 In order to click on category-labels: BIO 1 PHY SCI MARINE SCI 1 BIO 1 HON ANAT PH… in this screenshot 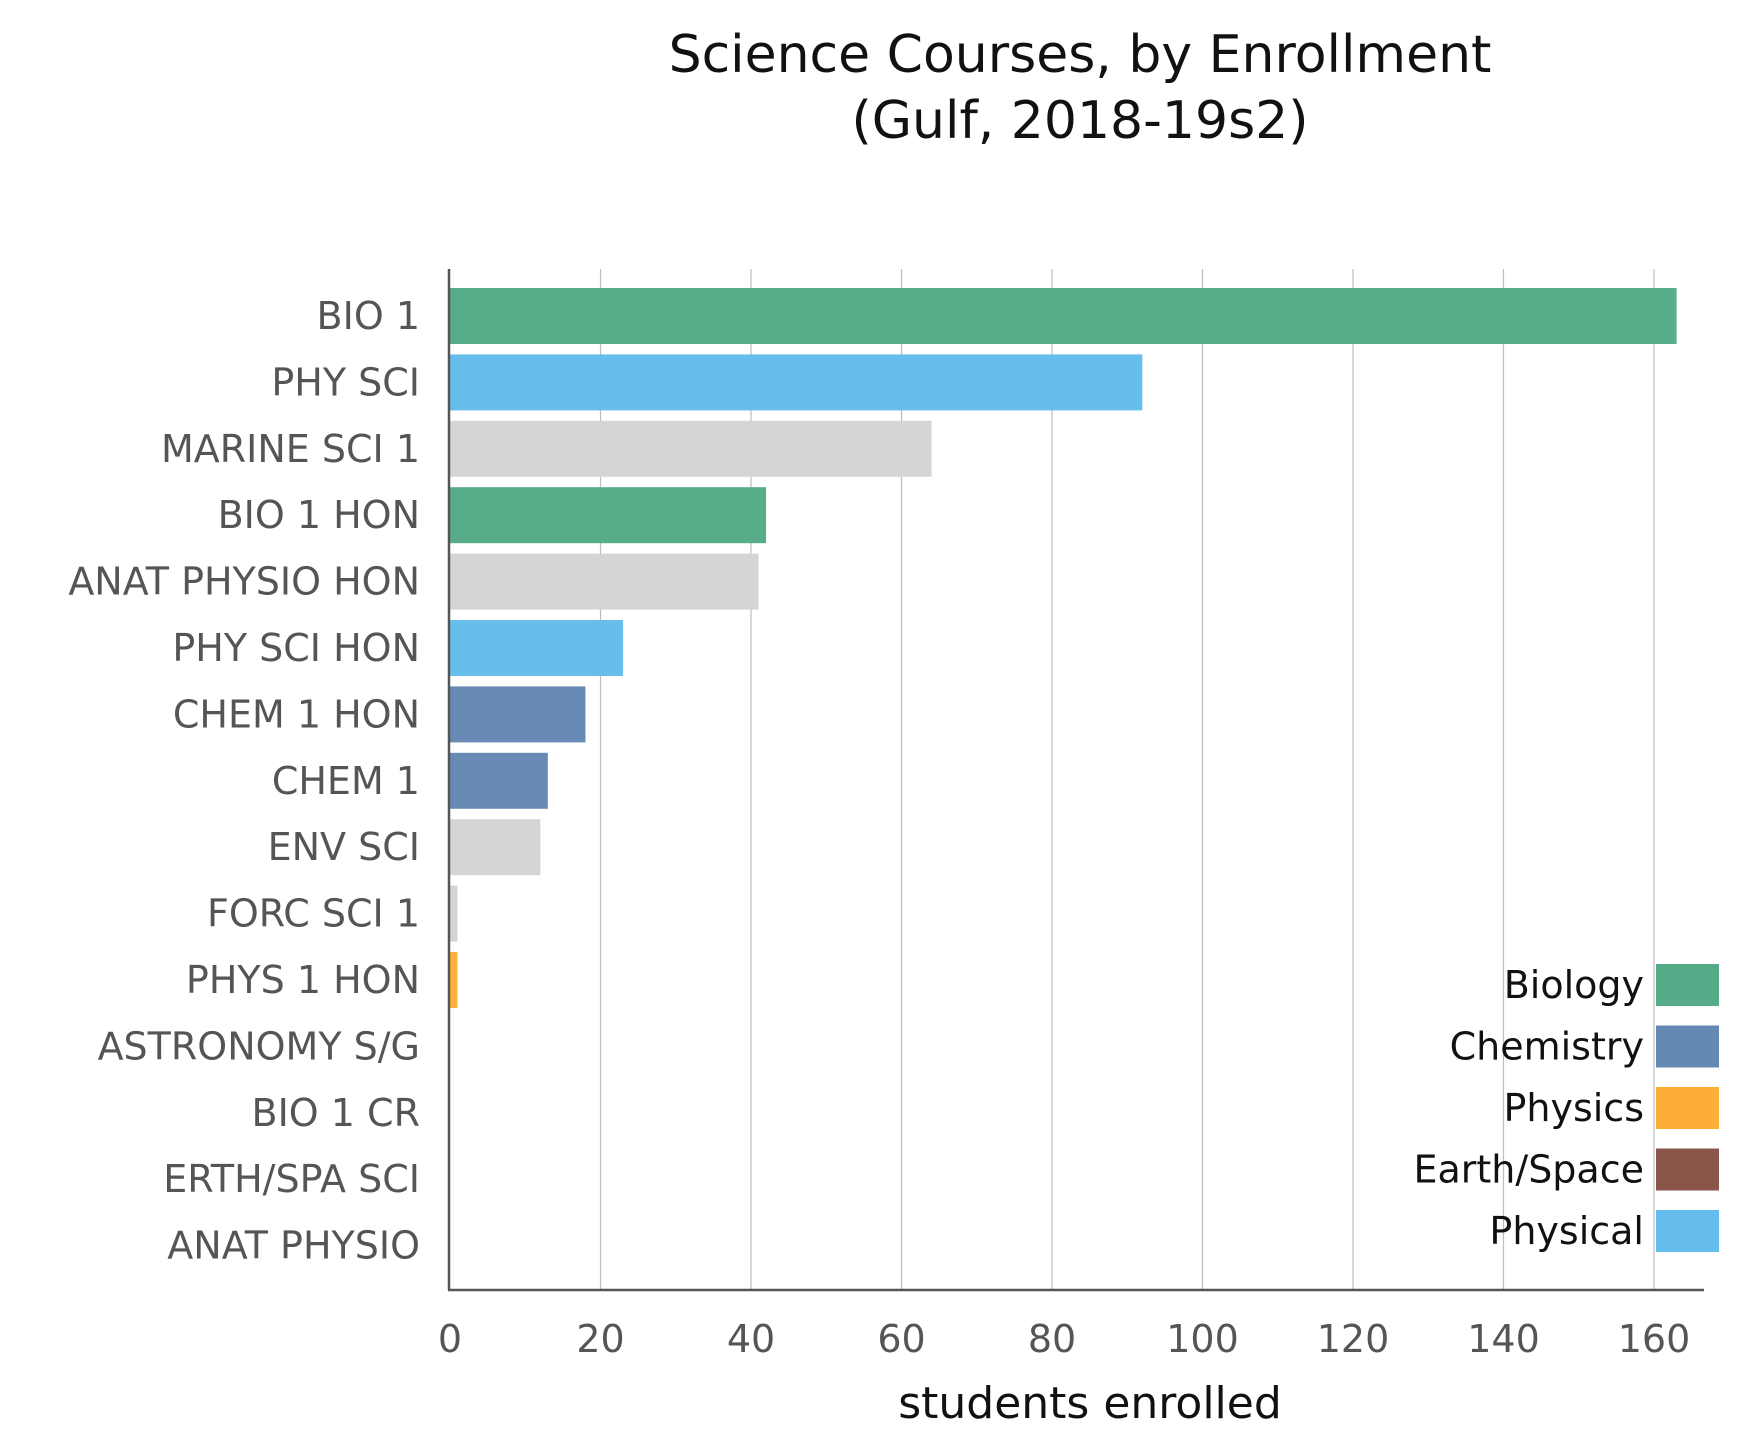, I will do `click(244, 781)`.